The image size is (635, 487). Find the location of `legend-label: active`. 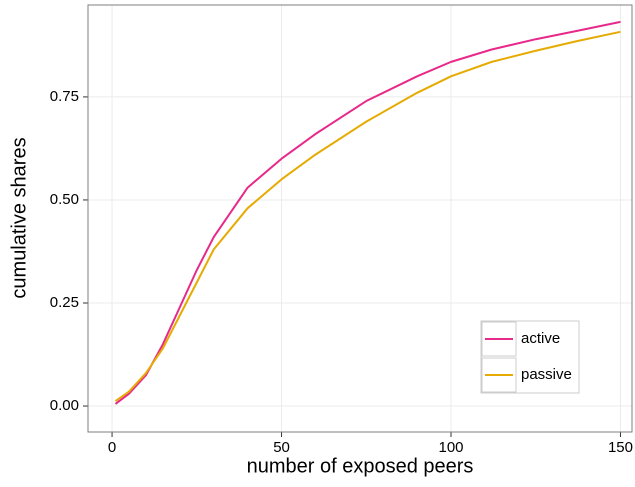

legend-label: active is located at coordinates (540, 338).